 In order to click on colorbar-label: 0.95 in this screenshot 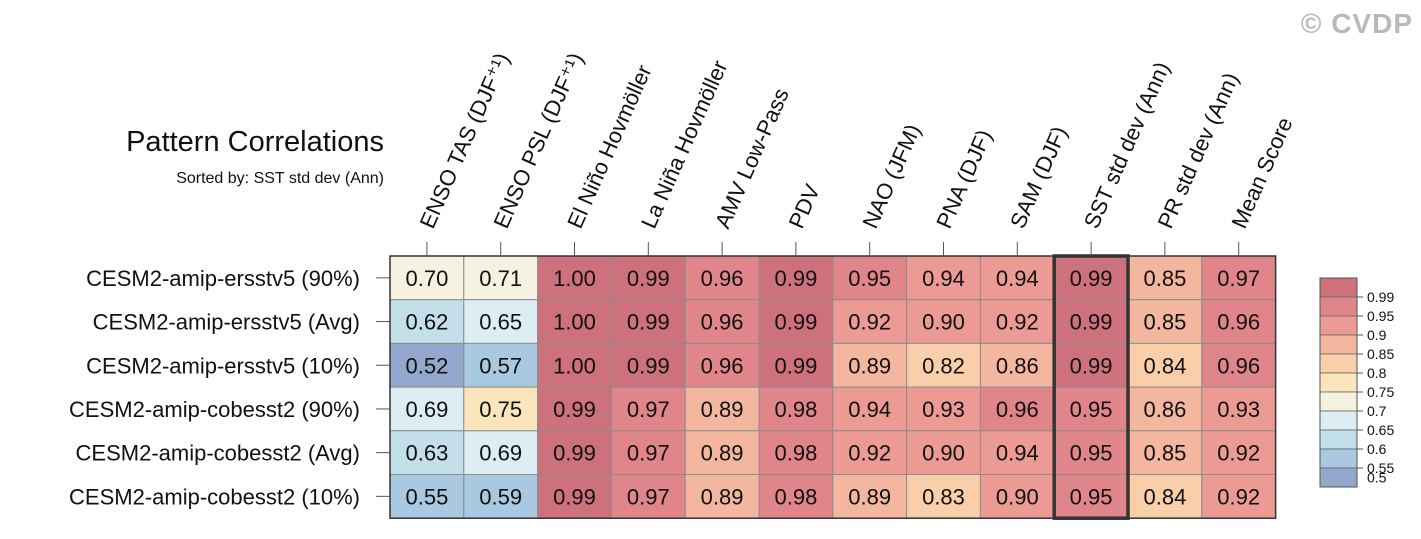, I will do `click(1380, 316)`.